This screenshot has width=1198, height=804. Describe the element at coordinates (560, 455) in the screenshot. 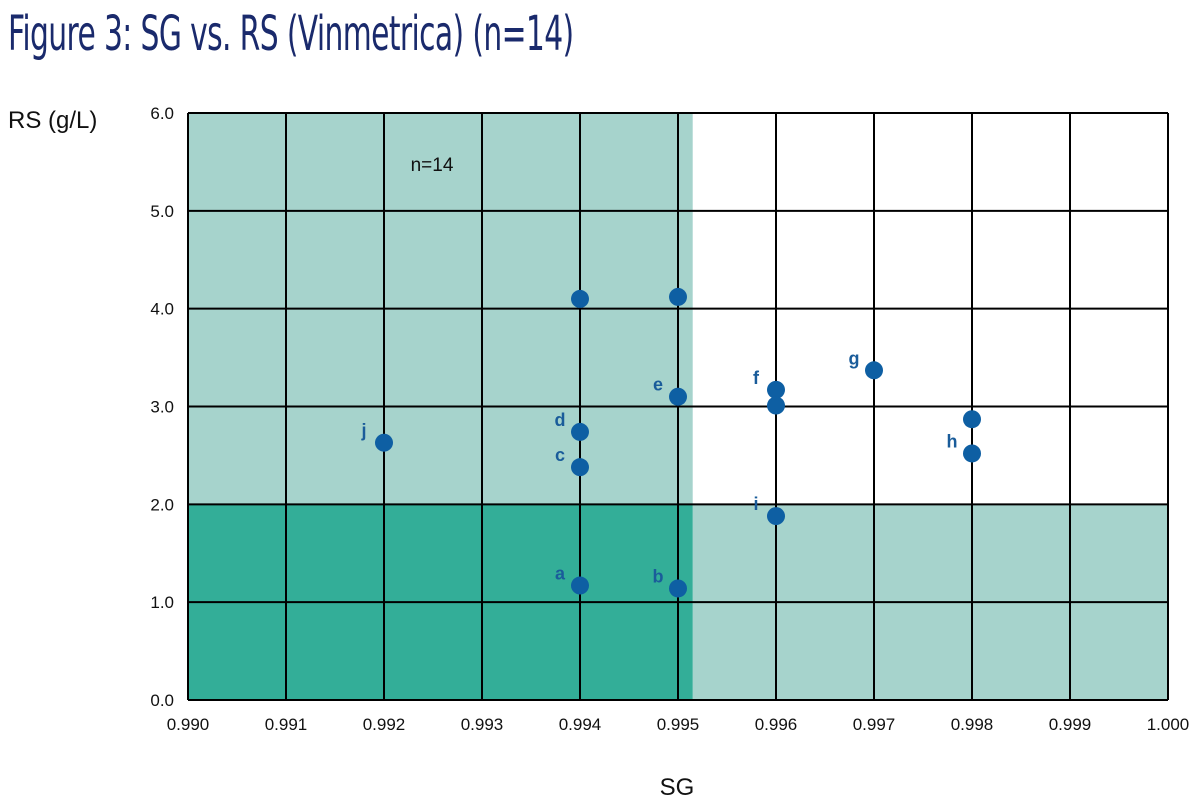

I see `point-label: c` at that location.